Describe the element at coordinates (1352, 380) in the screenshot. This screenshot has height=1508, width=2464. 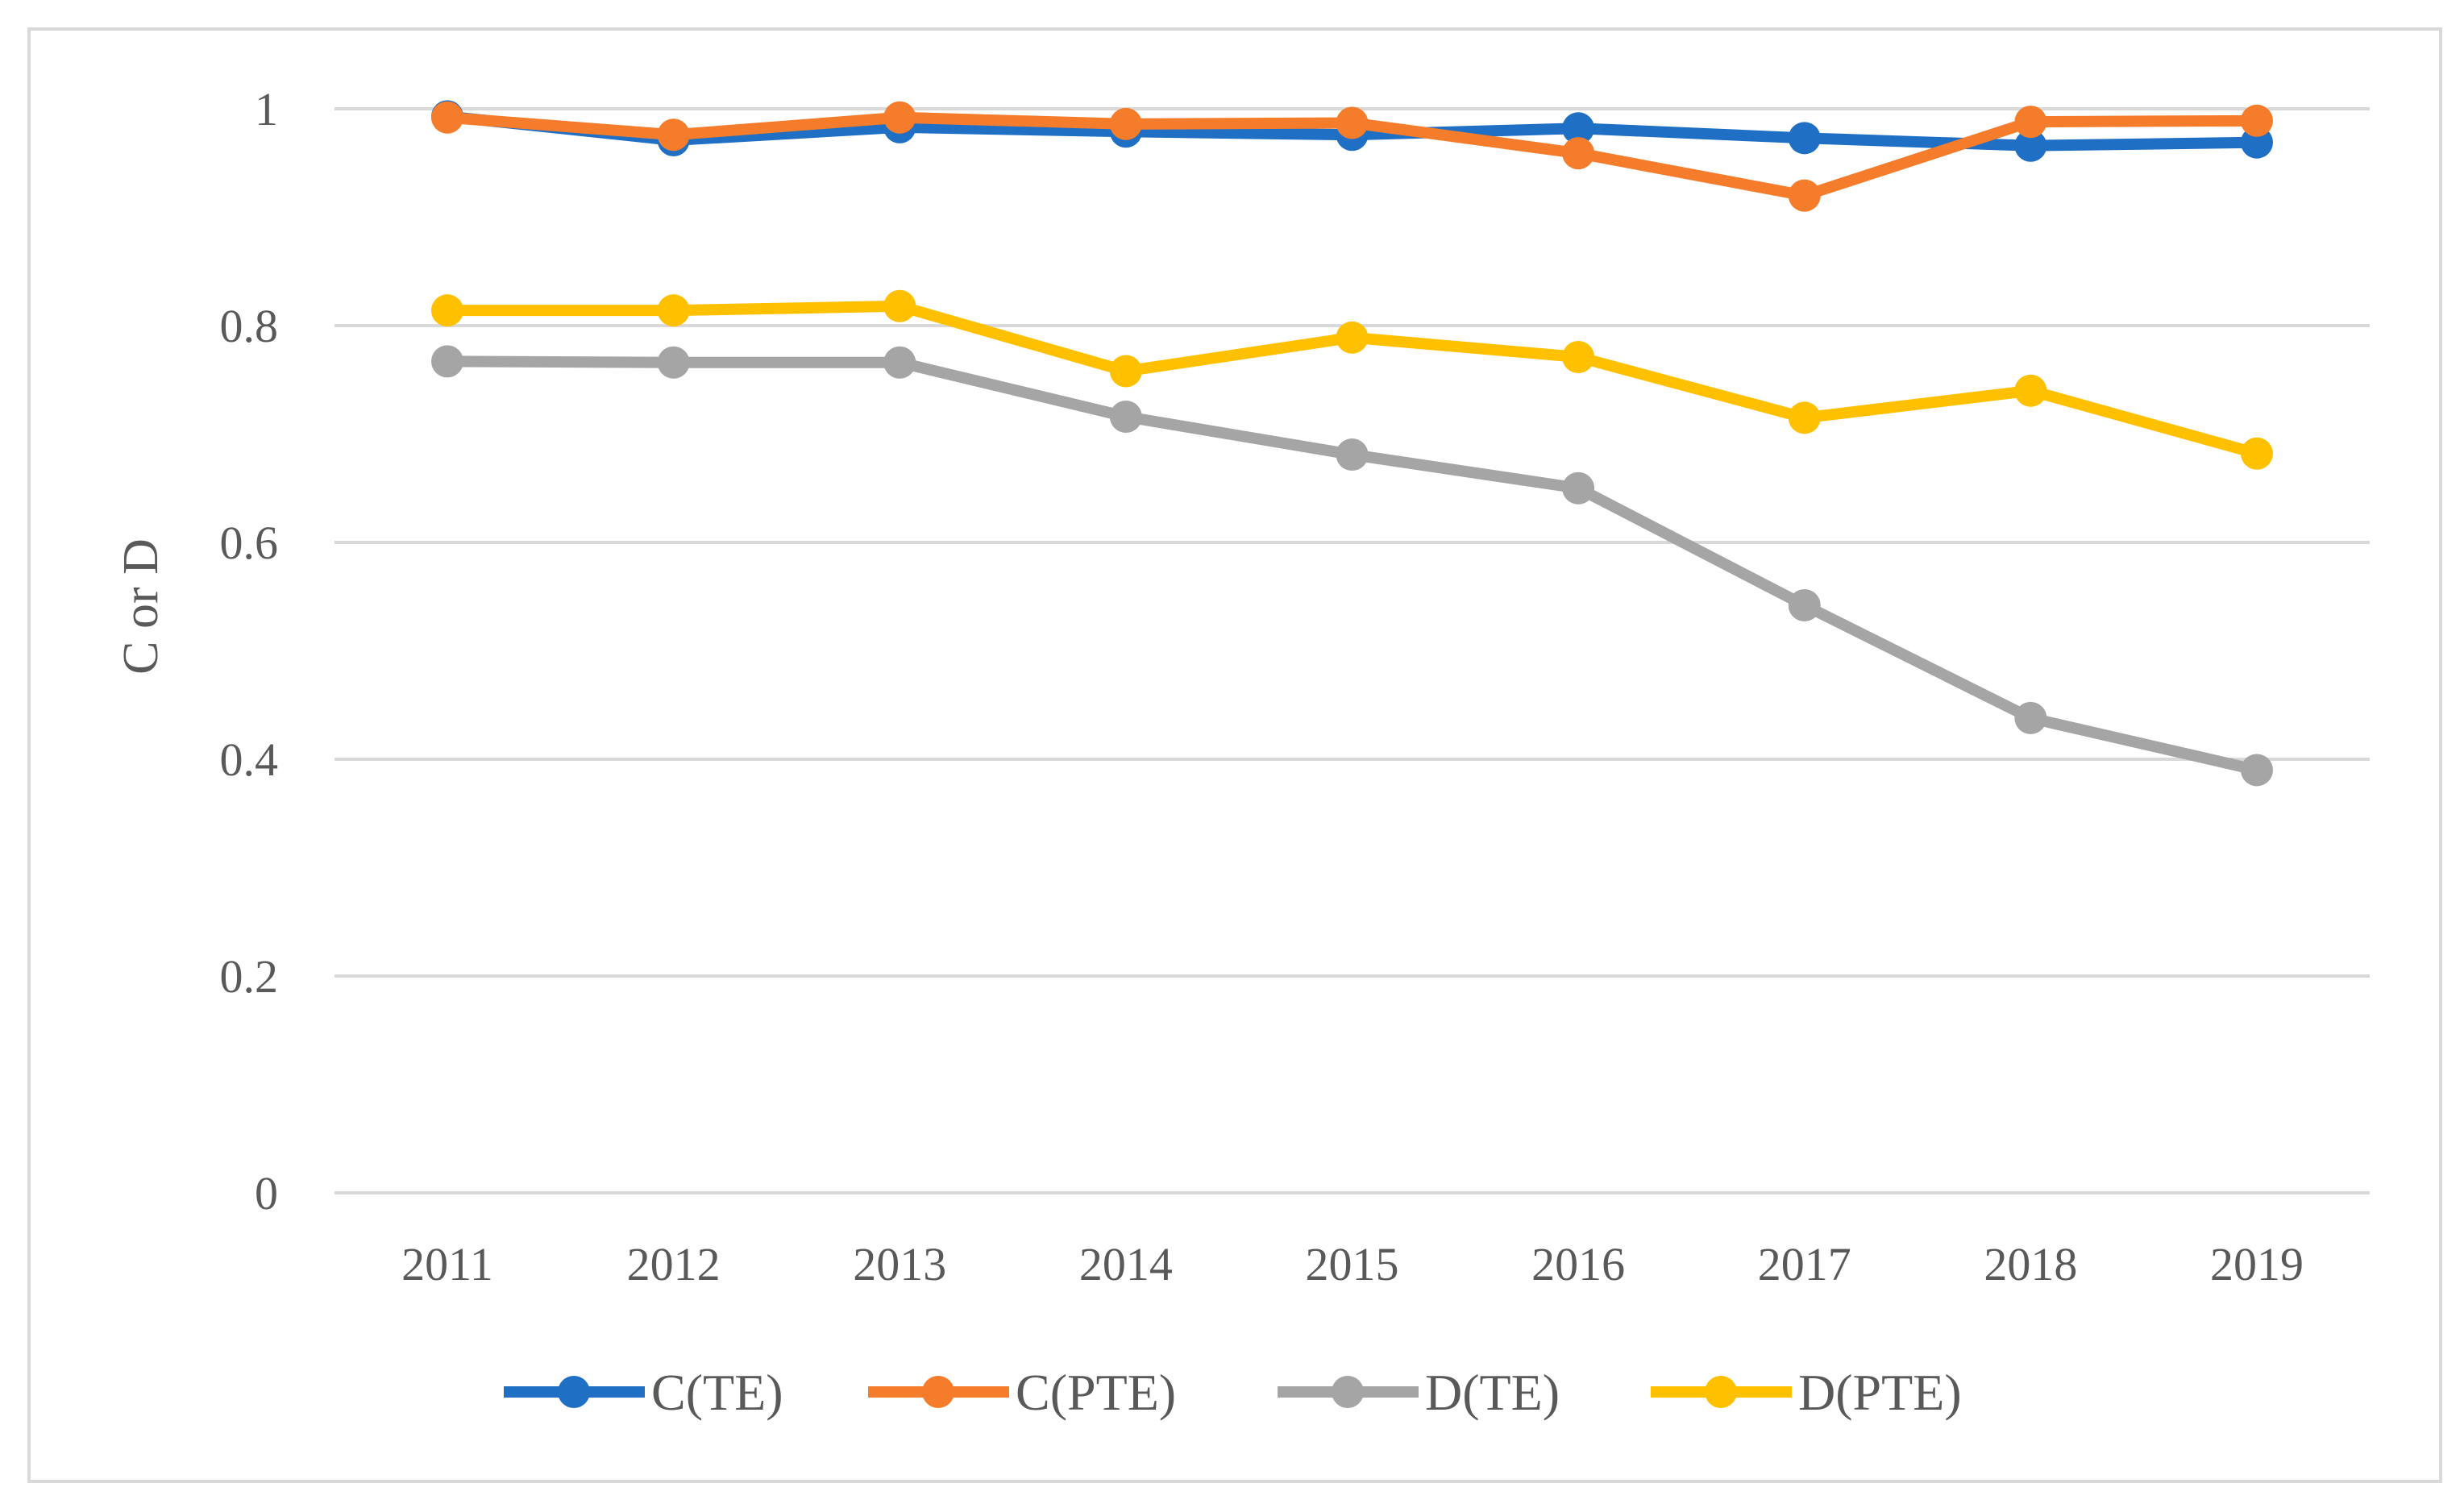
I see `series-d-pte` at that location.